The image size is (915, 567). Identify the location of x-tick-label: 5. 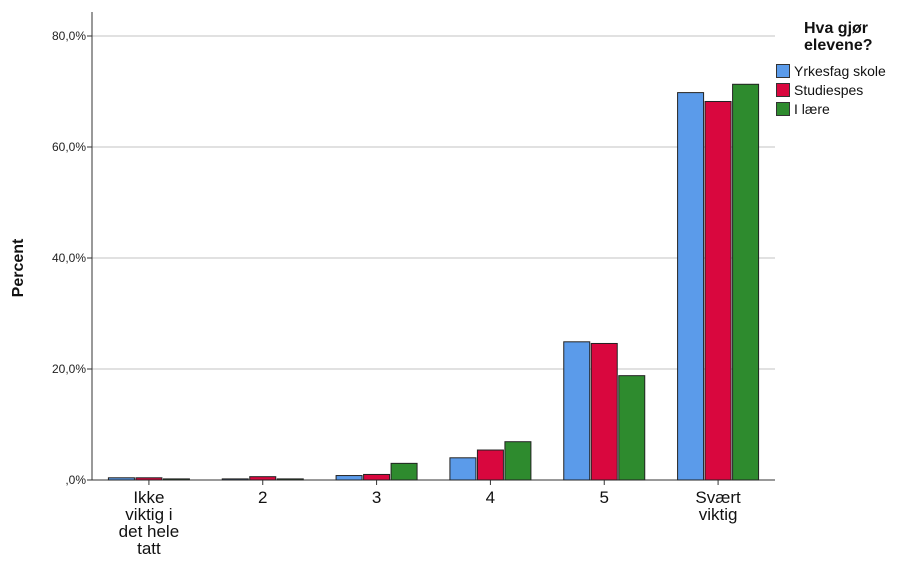
(604, 497).